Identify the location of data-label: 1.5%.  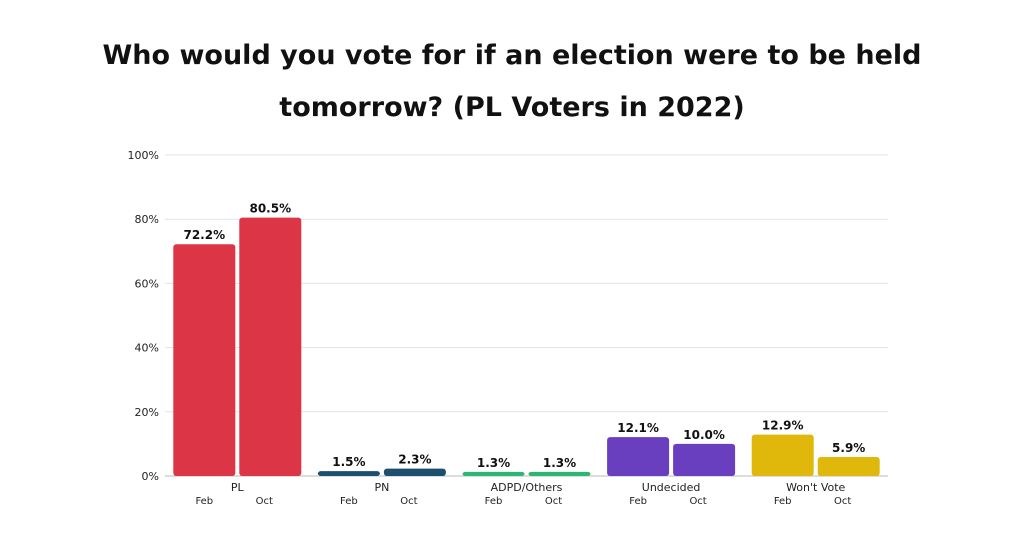
(348, 462).